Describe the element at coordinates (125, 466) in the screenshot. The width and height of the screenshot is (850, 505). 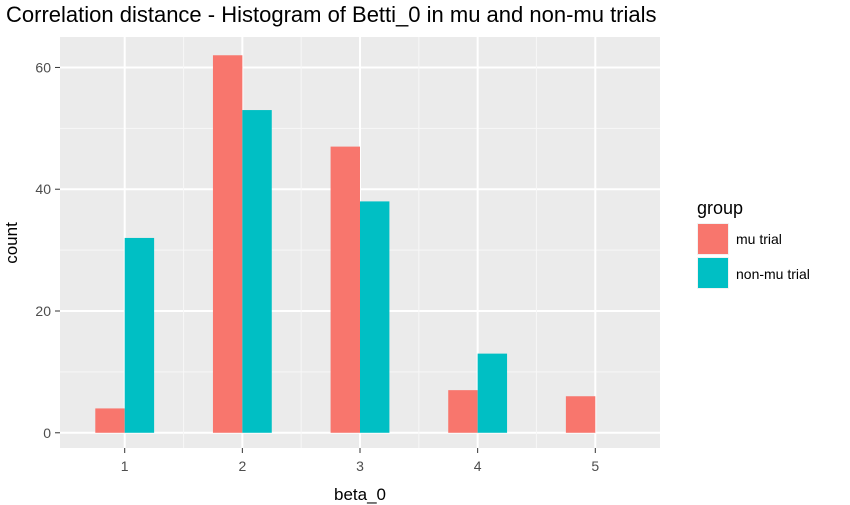
I see `x-tick-label: 1` at that location.